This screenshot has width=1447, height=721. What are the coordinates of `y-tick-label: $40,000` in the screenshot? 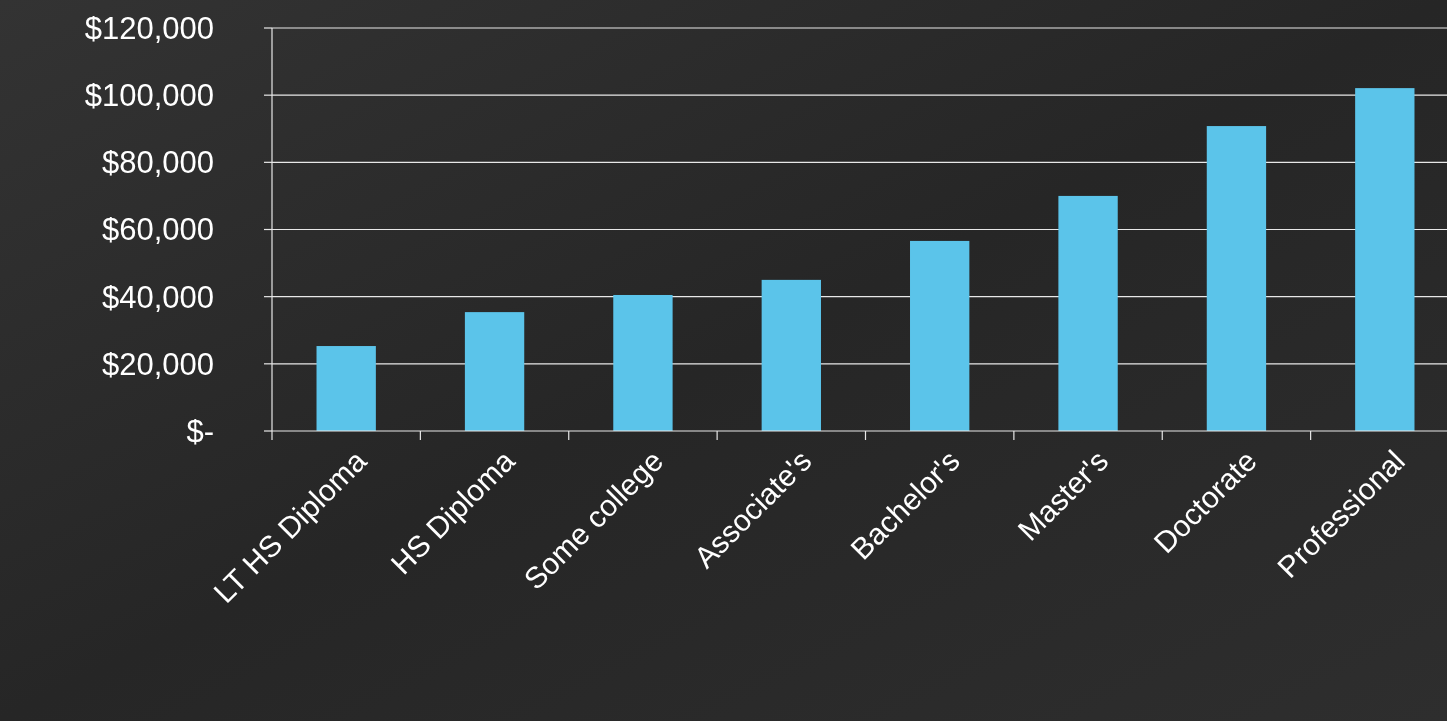 It's located at (157, 297).